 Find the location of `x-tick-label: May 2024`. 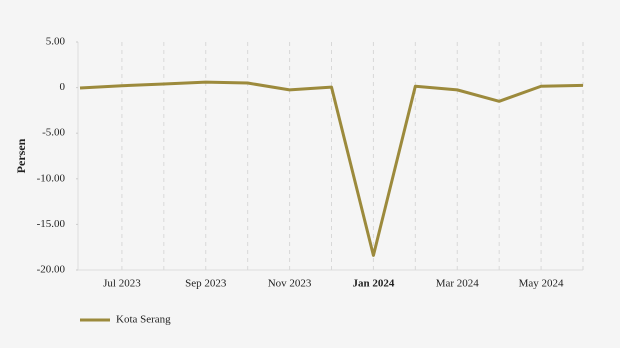

x-tick-label: May 2024 is located at coordinates (541, 284).